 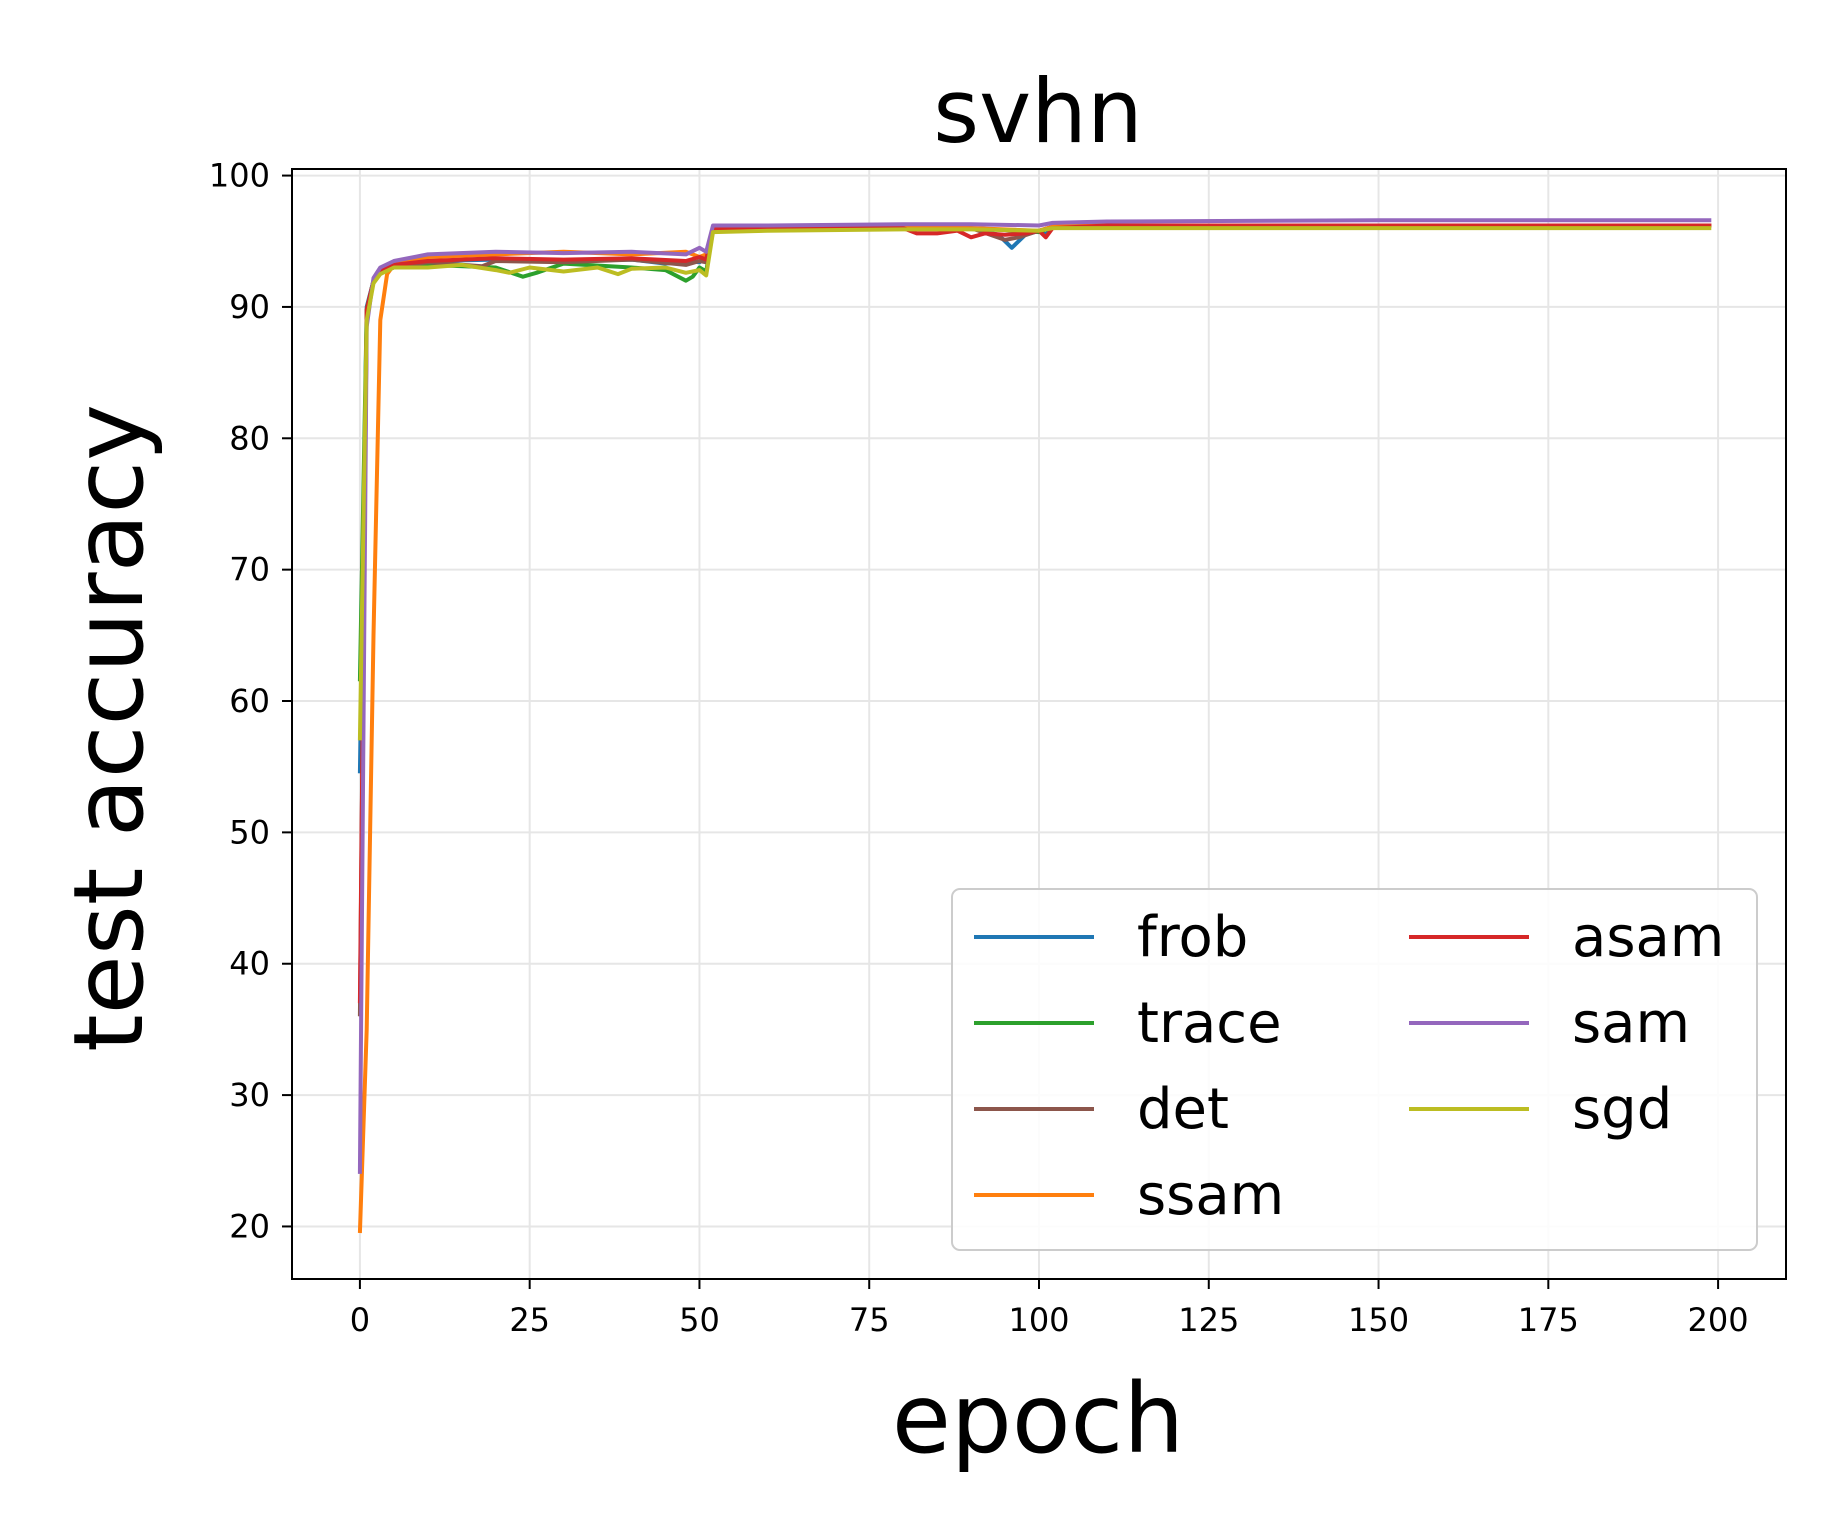 I want to click on y-tick-label: 50, so click(x=249, y=832).